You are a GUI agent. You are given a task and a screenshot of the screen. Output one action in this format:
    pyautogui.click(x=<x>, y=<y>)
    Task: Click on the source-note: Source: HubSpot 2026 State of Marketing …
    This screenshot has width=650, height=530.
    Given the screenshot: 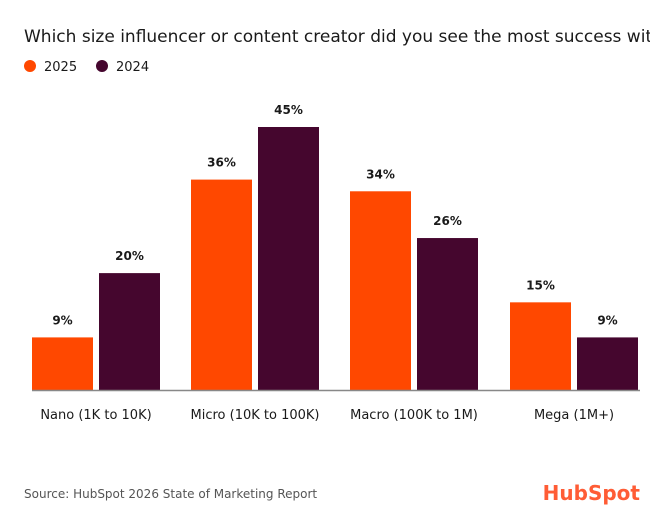 What is the action you would take?
    pyautogui.click(x=170, y=494)
    